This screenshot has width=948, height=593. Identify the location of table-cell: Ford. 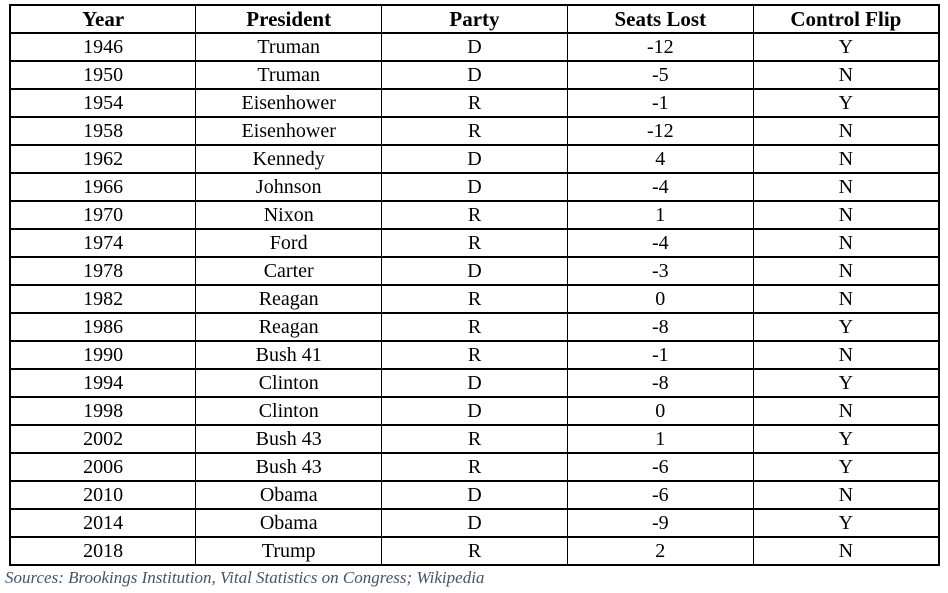
(289, 243).